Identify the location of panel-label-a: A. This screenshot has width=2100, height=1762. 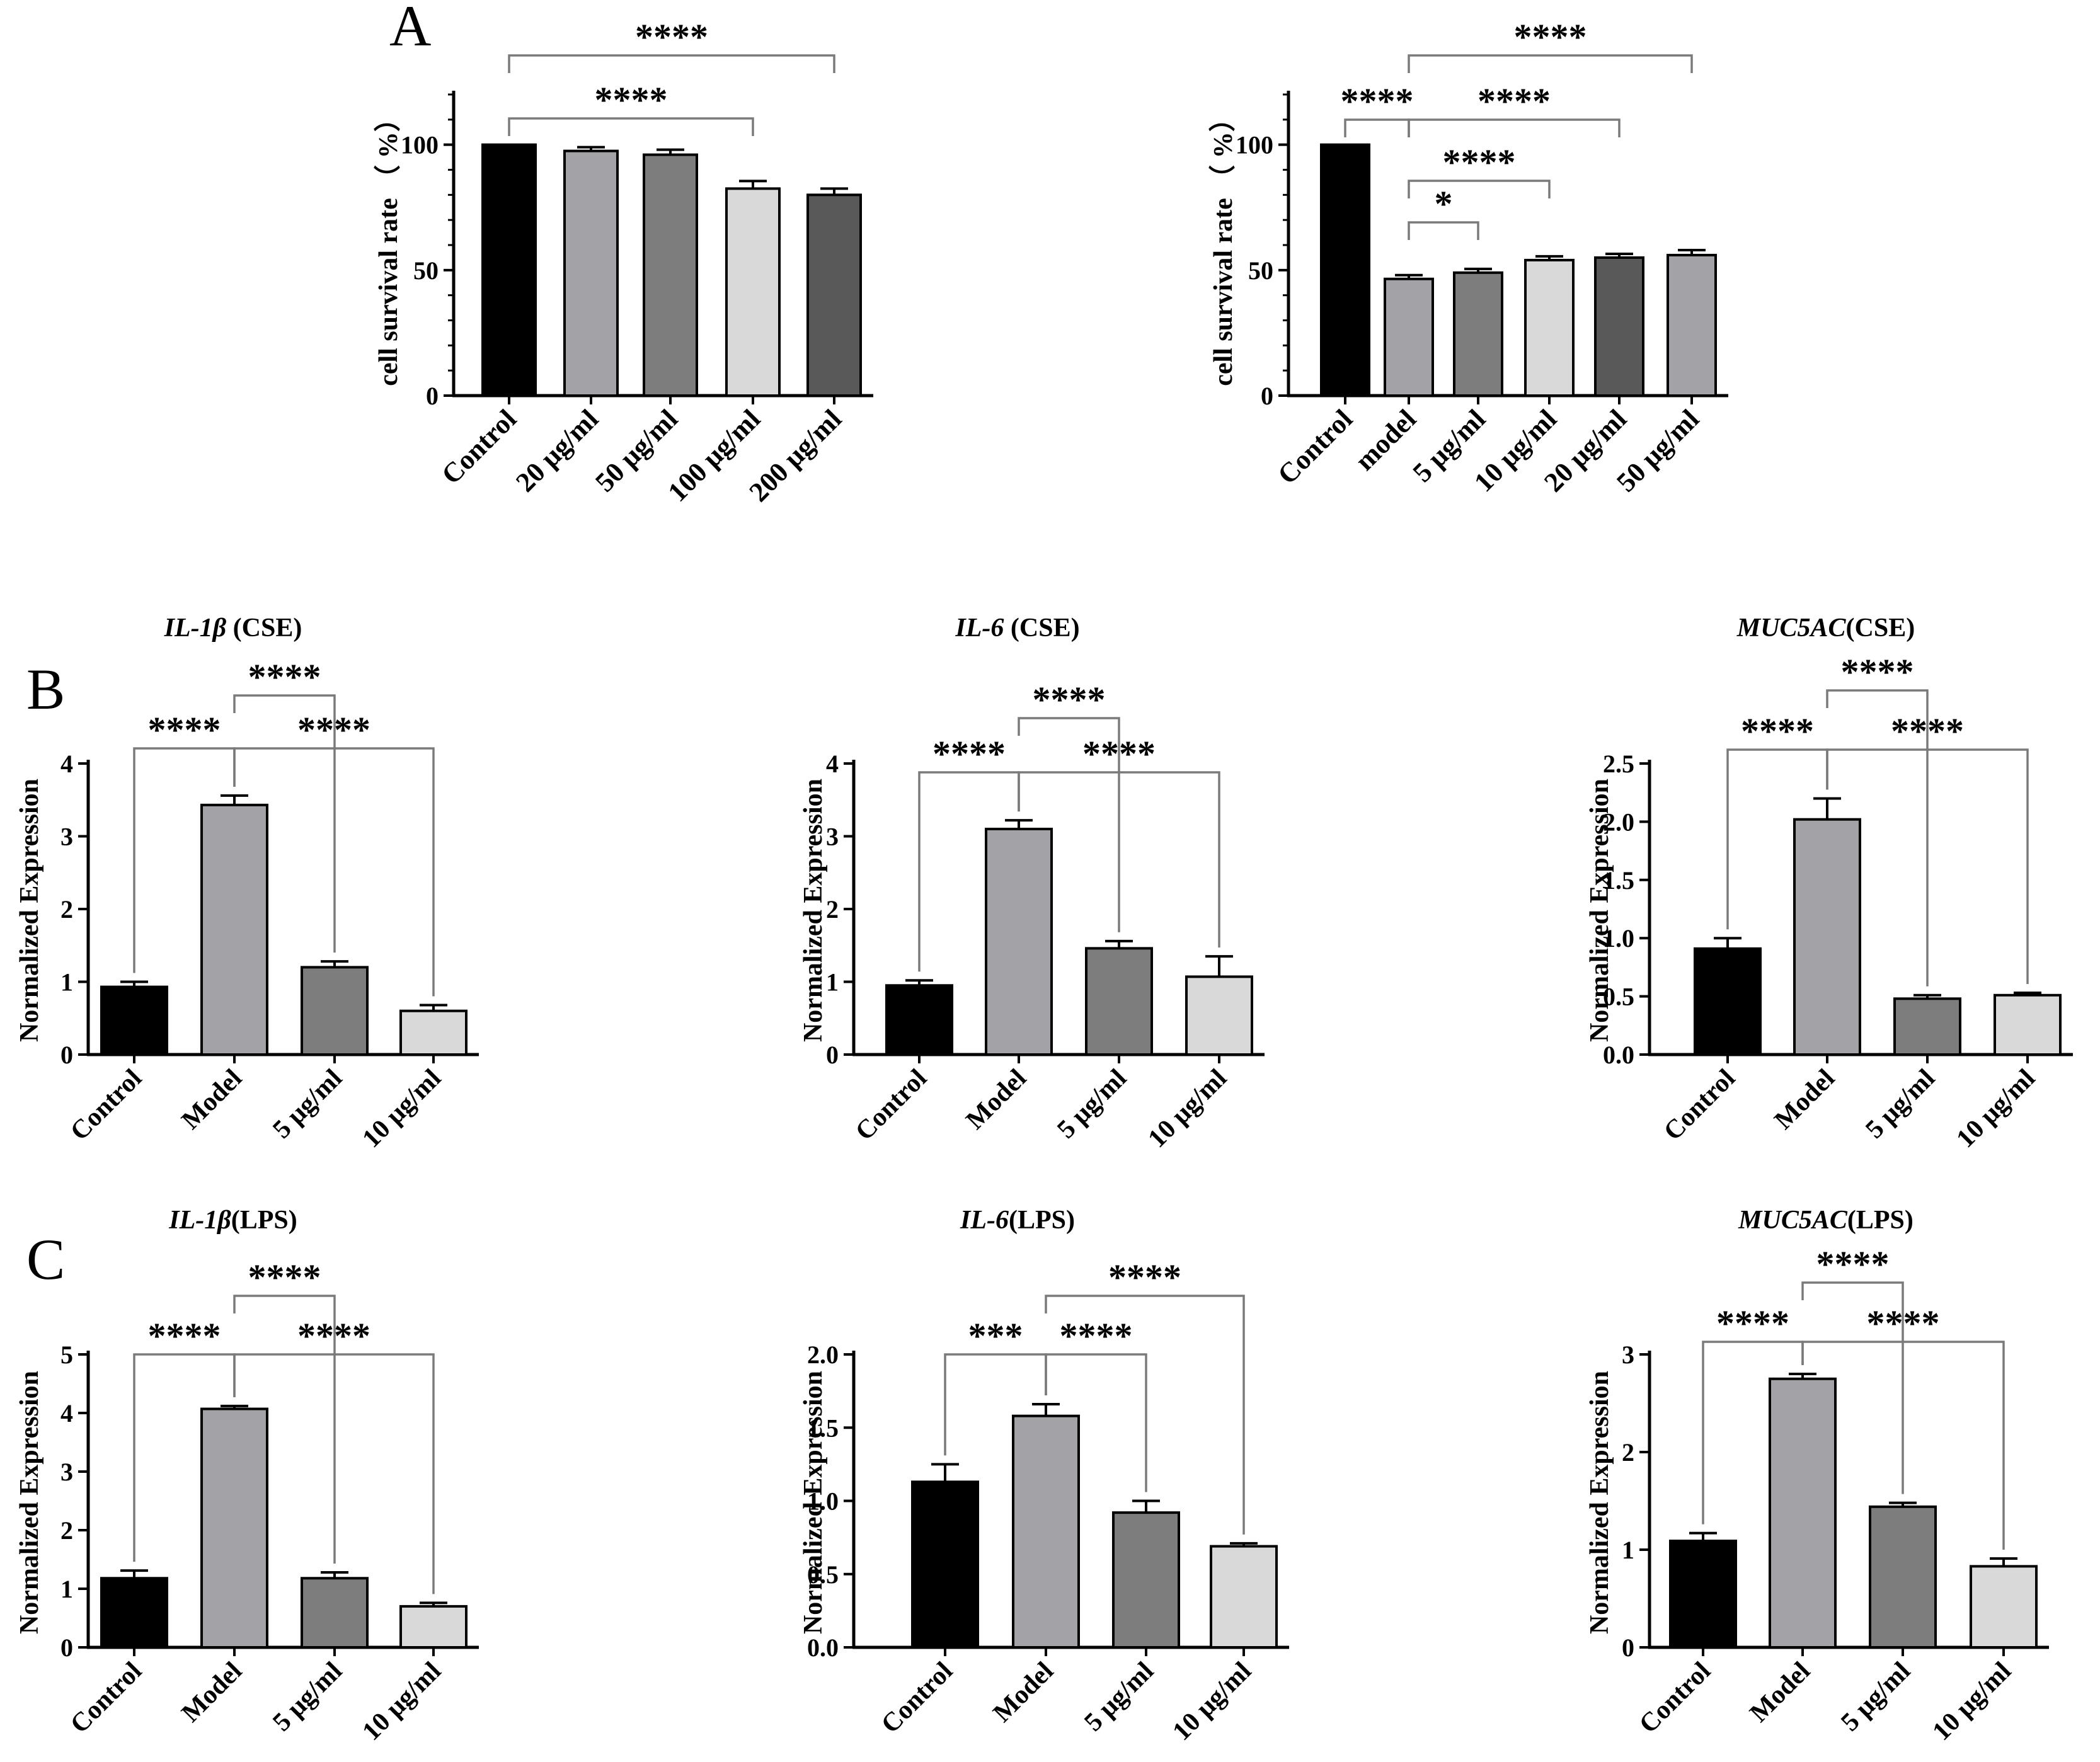
(410, 29).